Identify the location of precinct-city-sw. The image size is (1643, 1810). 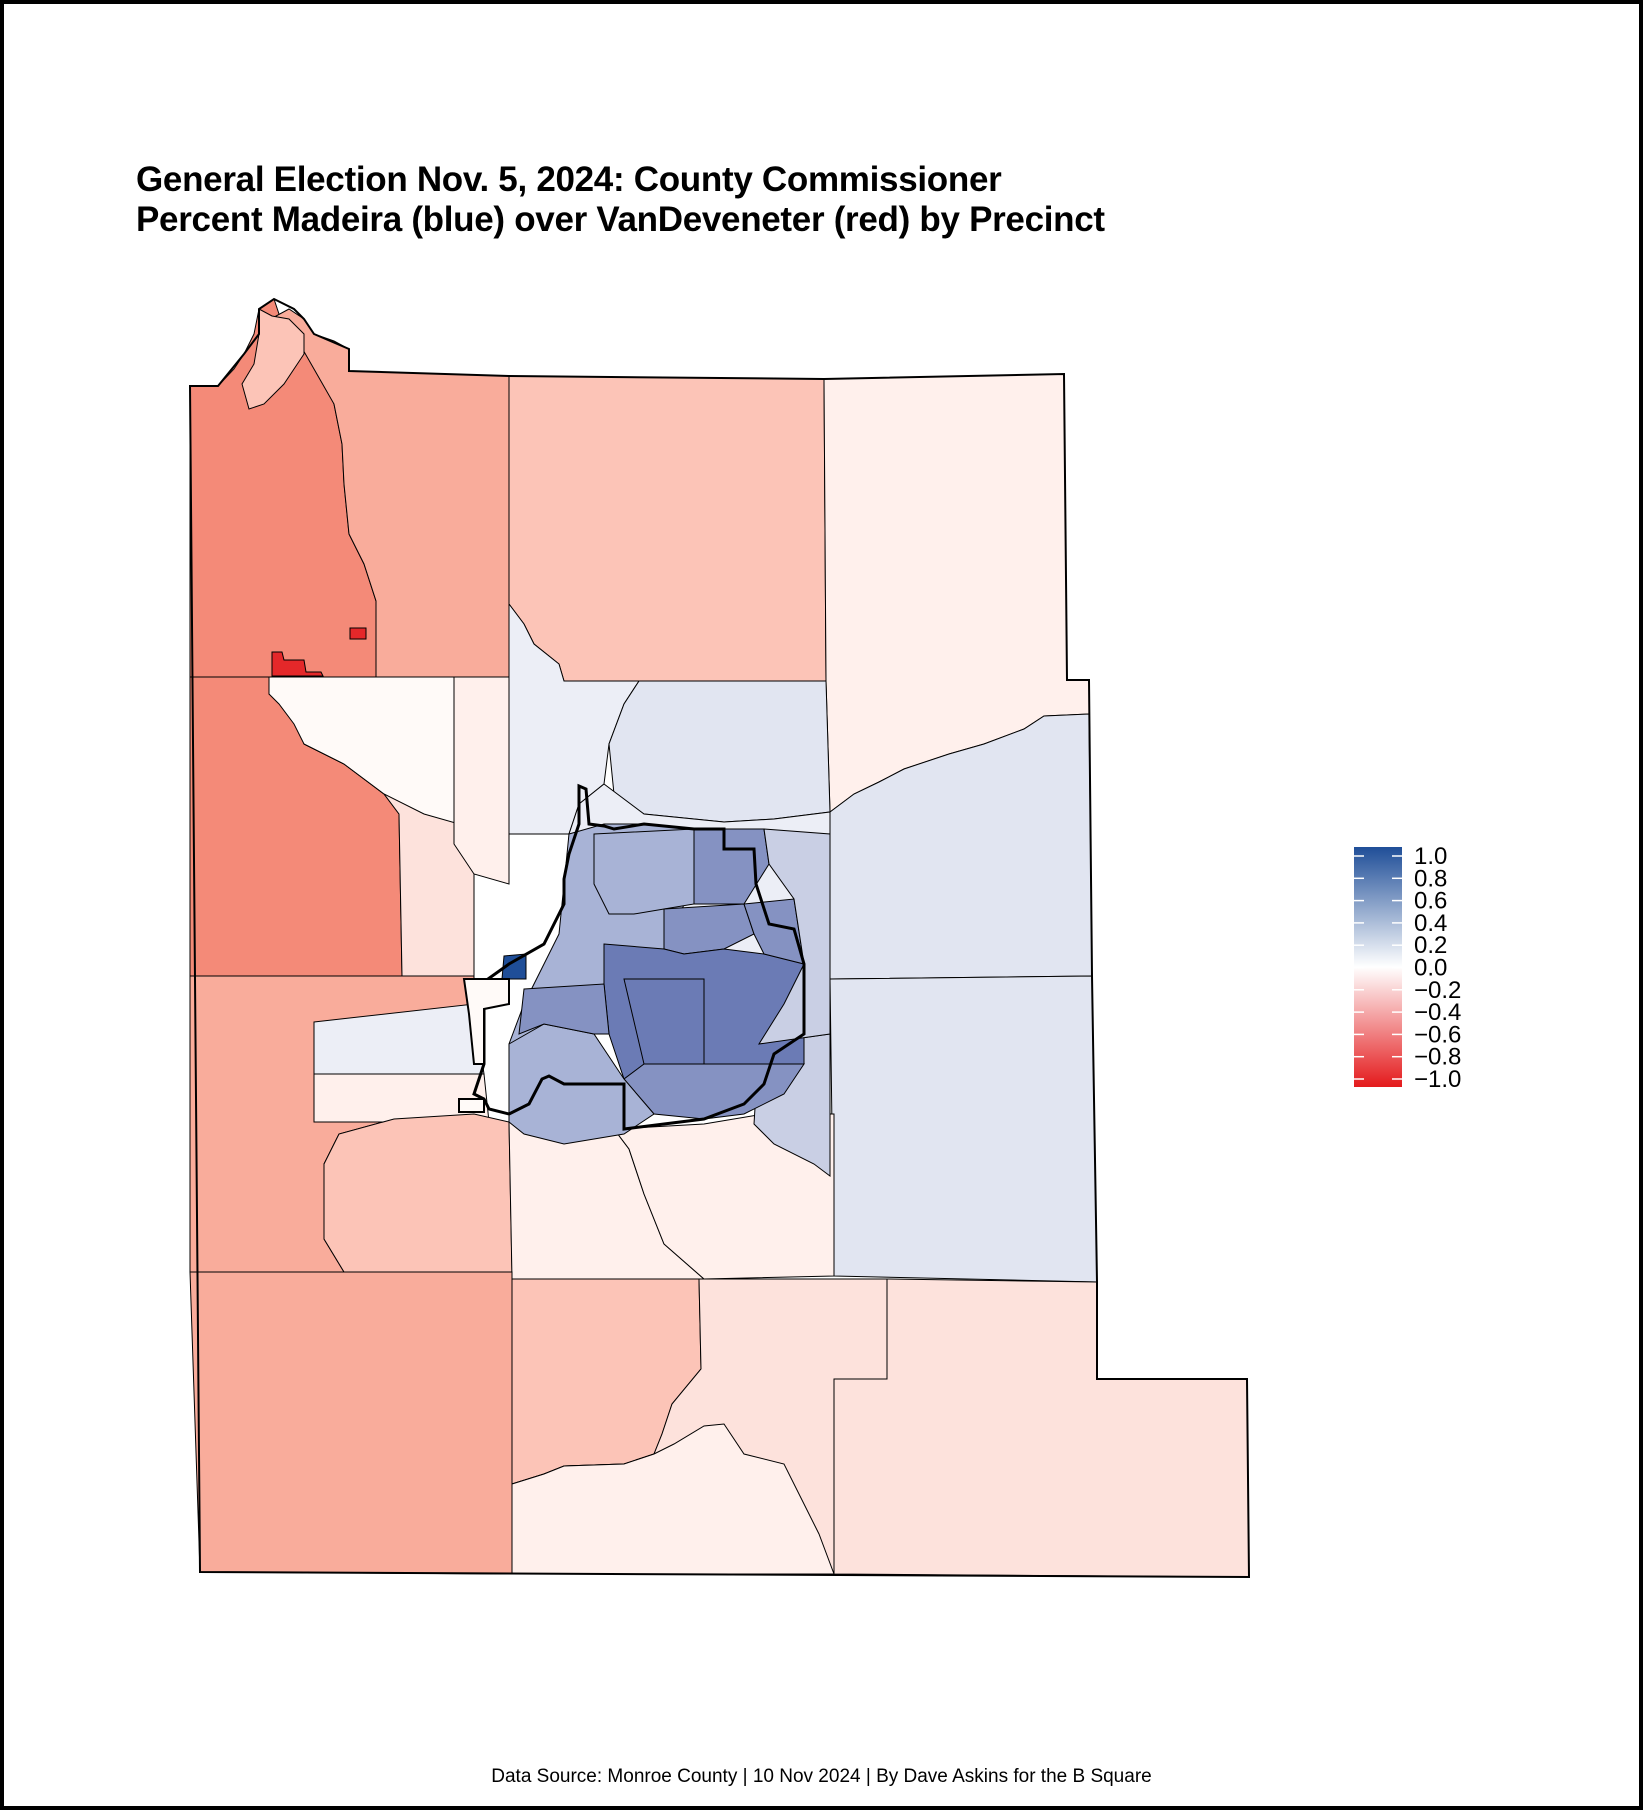
(564, 1009).